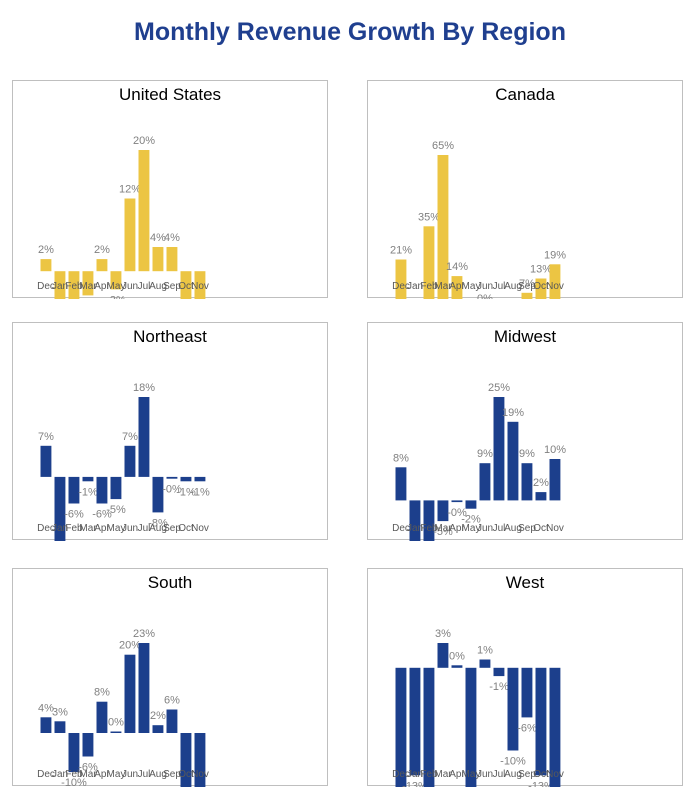 The height and width of the screenshot is (804, 700). I want to click on chart-title: United States, so click(170, 94).